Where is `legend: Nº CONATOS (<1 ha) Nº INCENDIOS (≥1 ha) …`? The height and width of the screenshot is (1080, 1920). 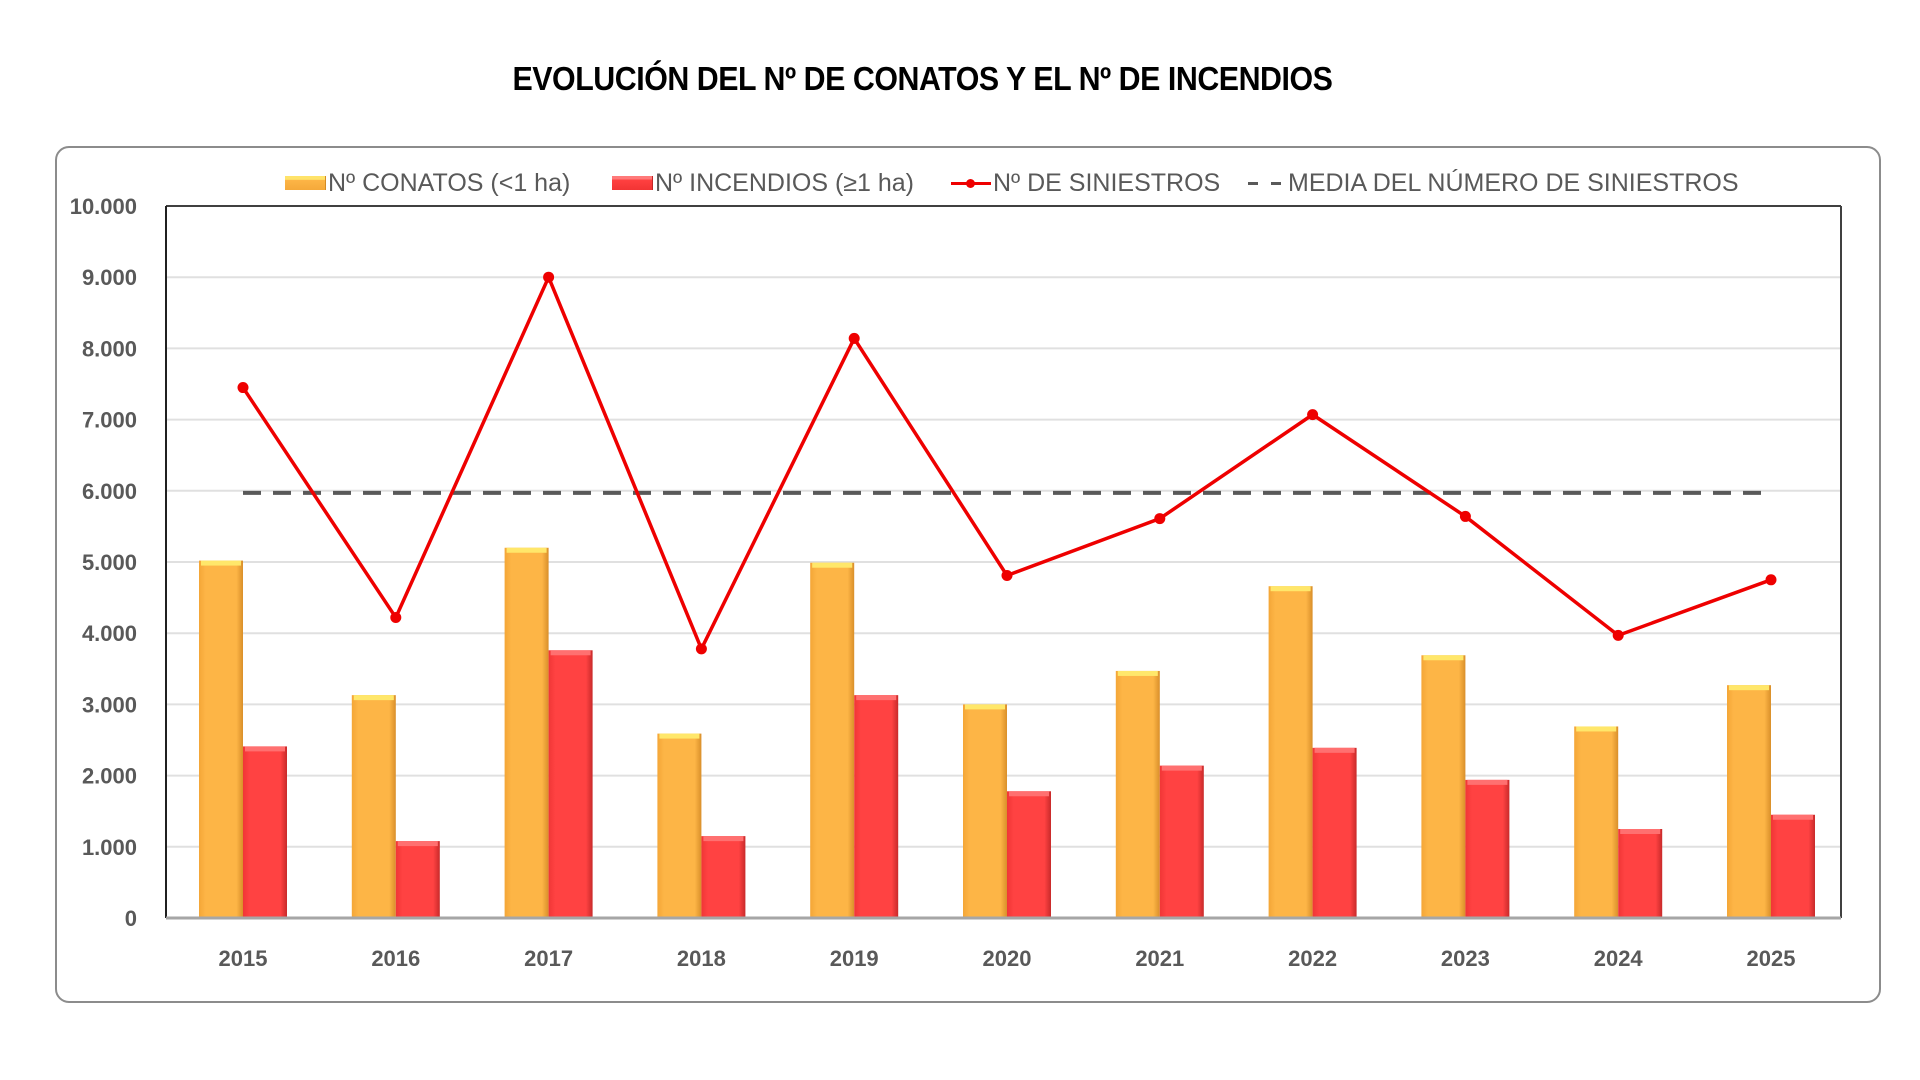 legend: Nº CONATOS (<1 ha) Nº INCENDIOS (≥1 ha) … is located at coordinates (960, 183).